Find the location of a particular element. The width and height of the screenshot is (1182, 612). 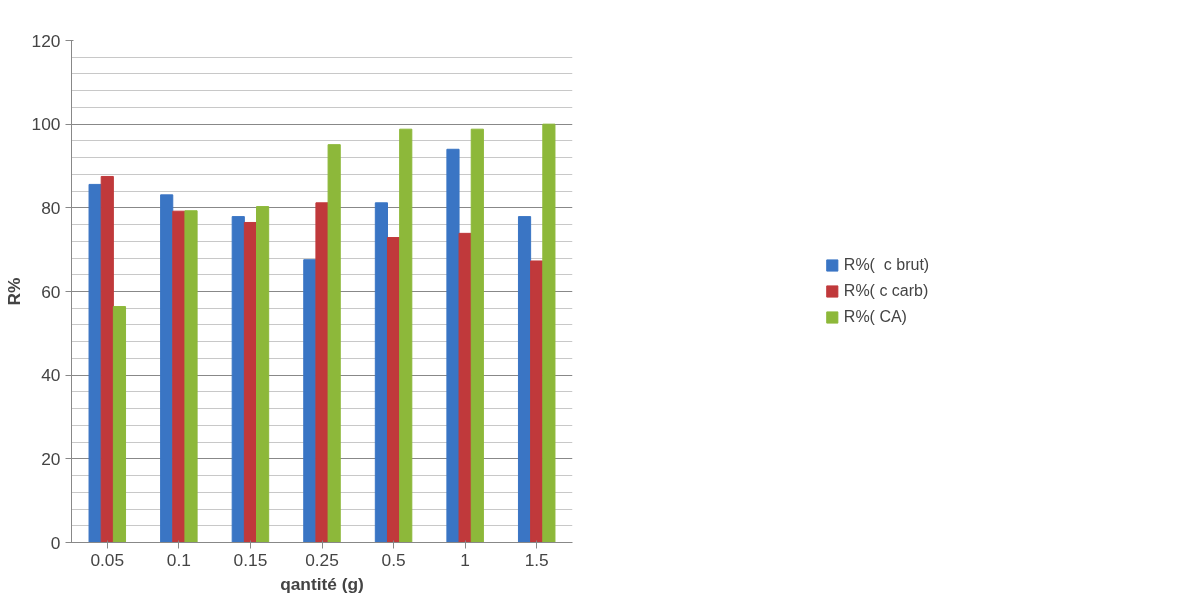

x-tick-label: 0.25 is located at coordinates (322, 559).